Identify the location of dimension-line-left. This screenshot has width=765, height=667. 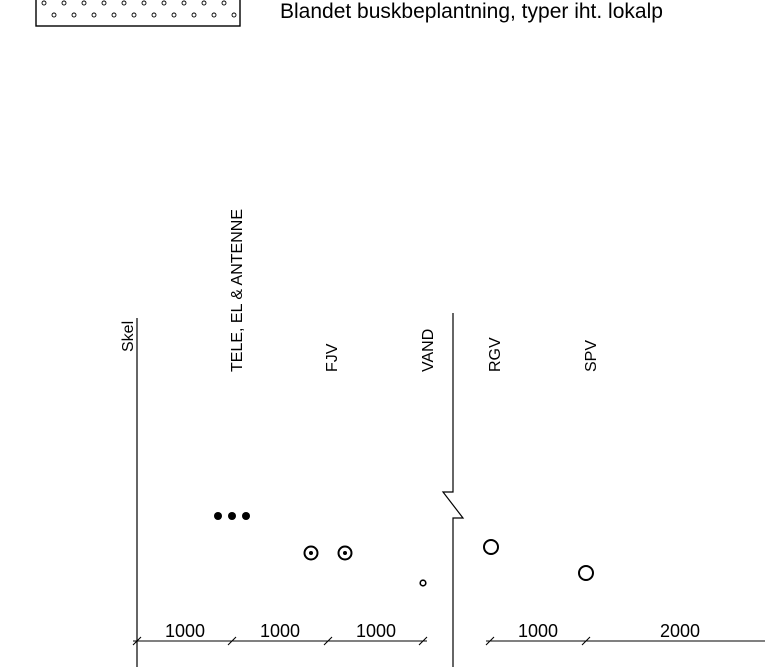
(280, 641).